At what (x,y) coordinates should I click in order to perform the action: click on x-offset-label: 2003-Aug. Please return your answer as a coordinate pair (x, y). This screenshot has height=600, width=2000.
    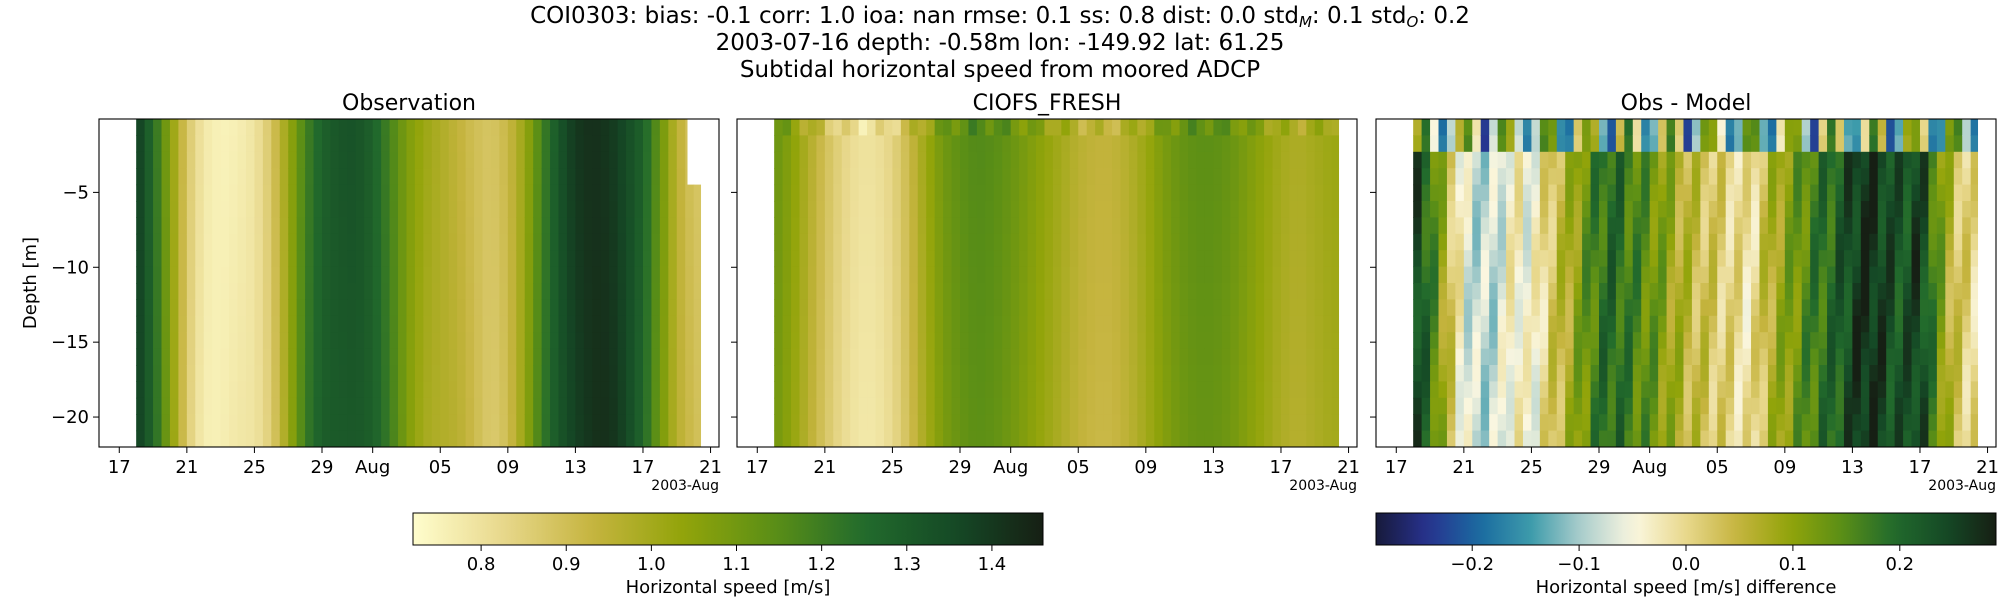
    Looking at the image, I should click on (1962, 486).